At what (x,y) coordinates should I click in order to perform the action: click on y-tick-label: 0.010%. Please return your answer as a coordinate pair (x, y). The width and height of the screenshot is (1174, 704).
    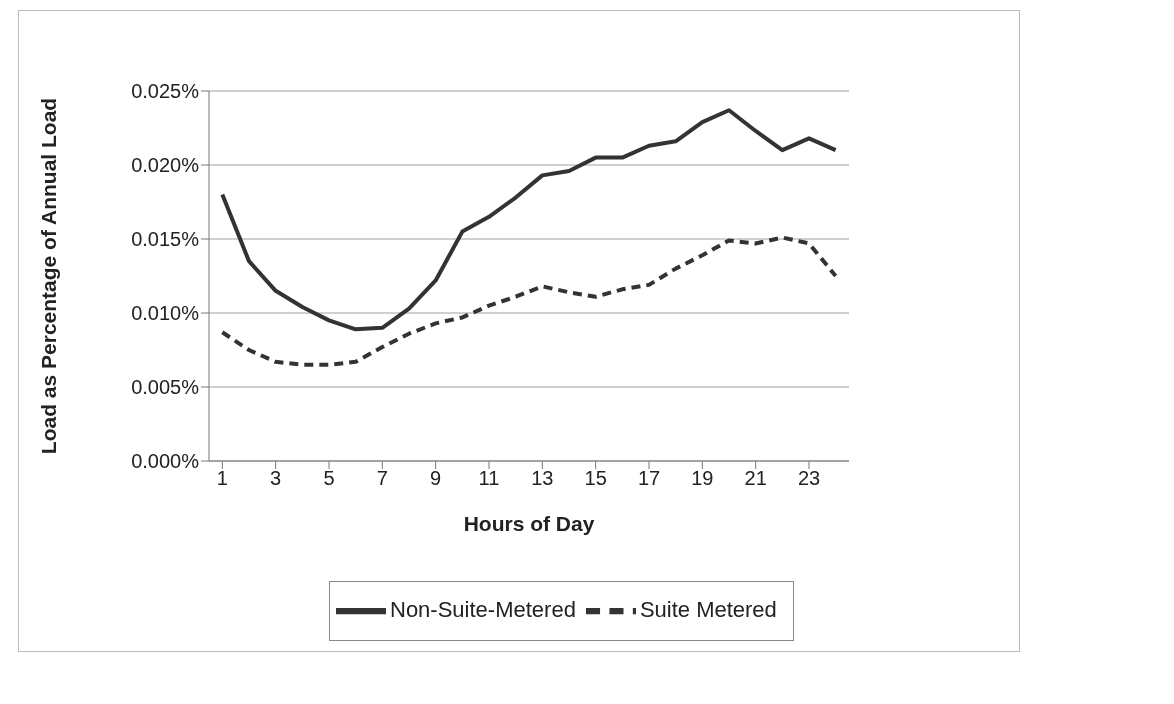
    Looking at the image, I should click on (165, 313).